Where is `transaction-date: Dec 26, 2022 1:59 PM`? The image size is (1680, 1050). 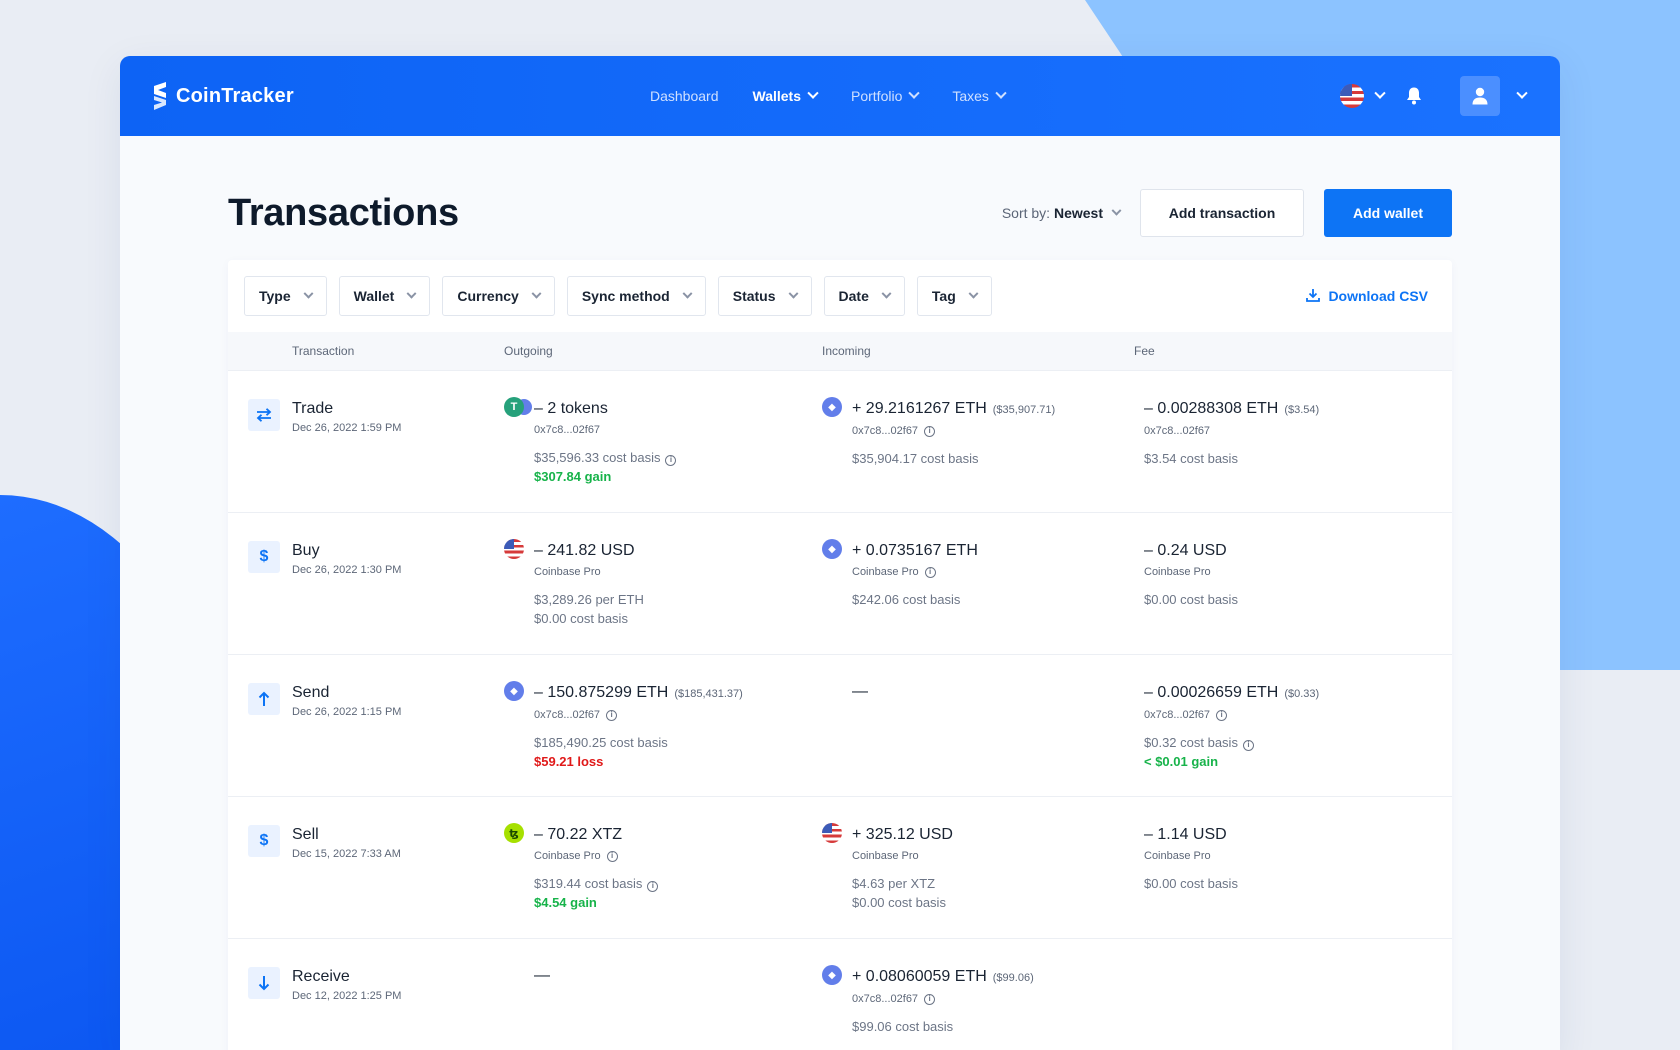
transaction-date: Dec 26, 2022 1:59 PM is located at coordinates (347, 428).